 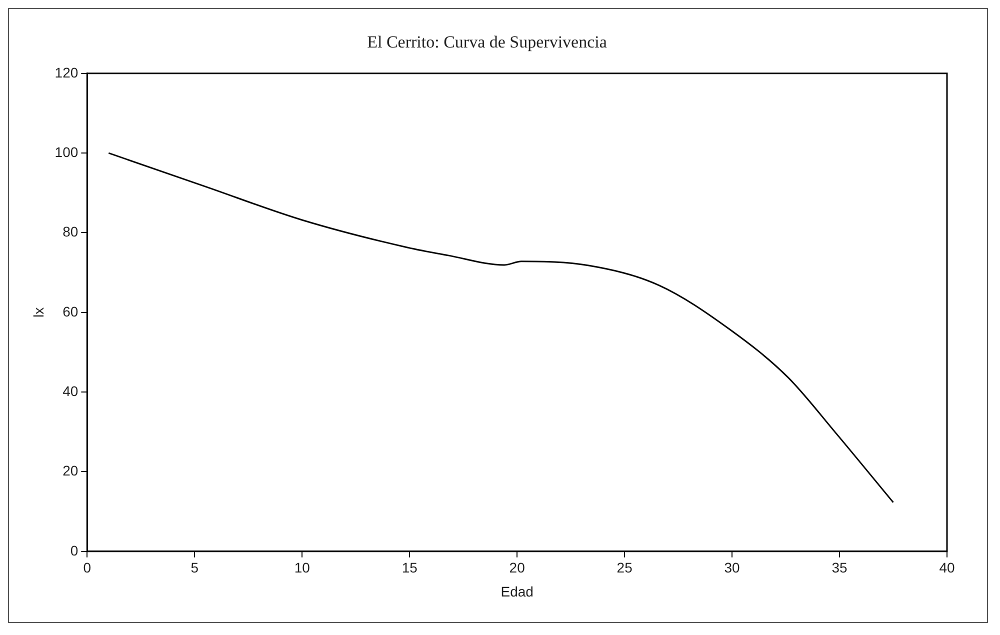 I want to click on x-tick-label: 0, so click(x=87, y=568).